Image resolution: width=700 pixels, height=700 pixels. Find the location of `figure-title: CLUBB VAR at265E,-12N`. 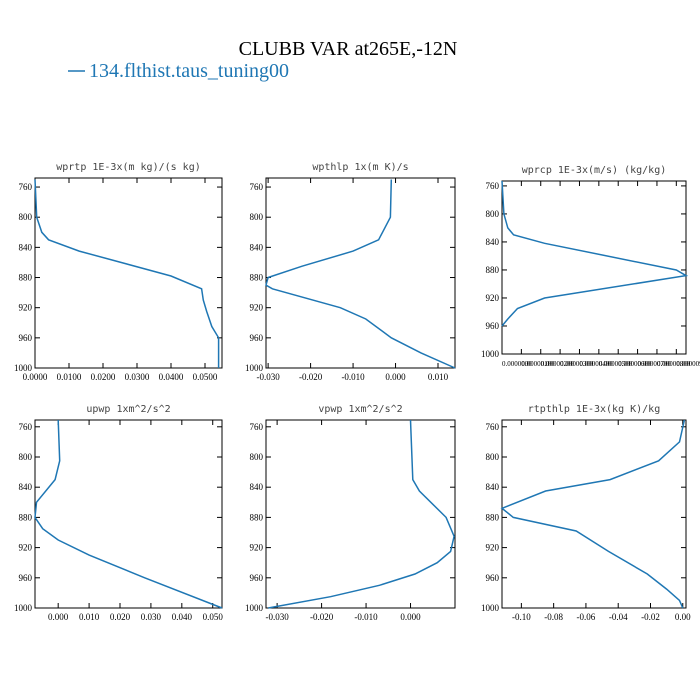

figure-title: CLUBB VAR at265E,-12N is located at coordinates (348, 49).